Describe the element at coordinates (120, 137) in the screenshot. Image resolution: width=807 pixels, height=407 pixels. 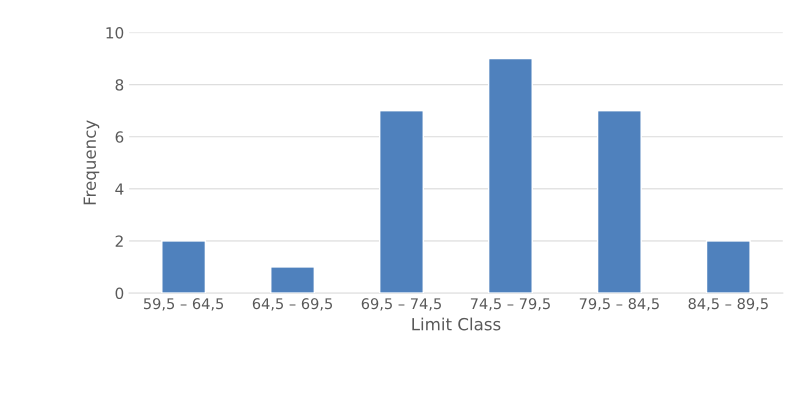
I see `y-tick-label: 6` at that location.